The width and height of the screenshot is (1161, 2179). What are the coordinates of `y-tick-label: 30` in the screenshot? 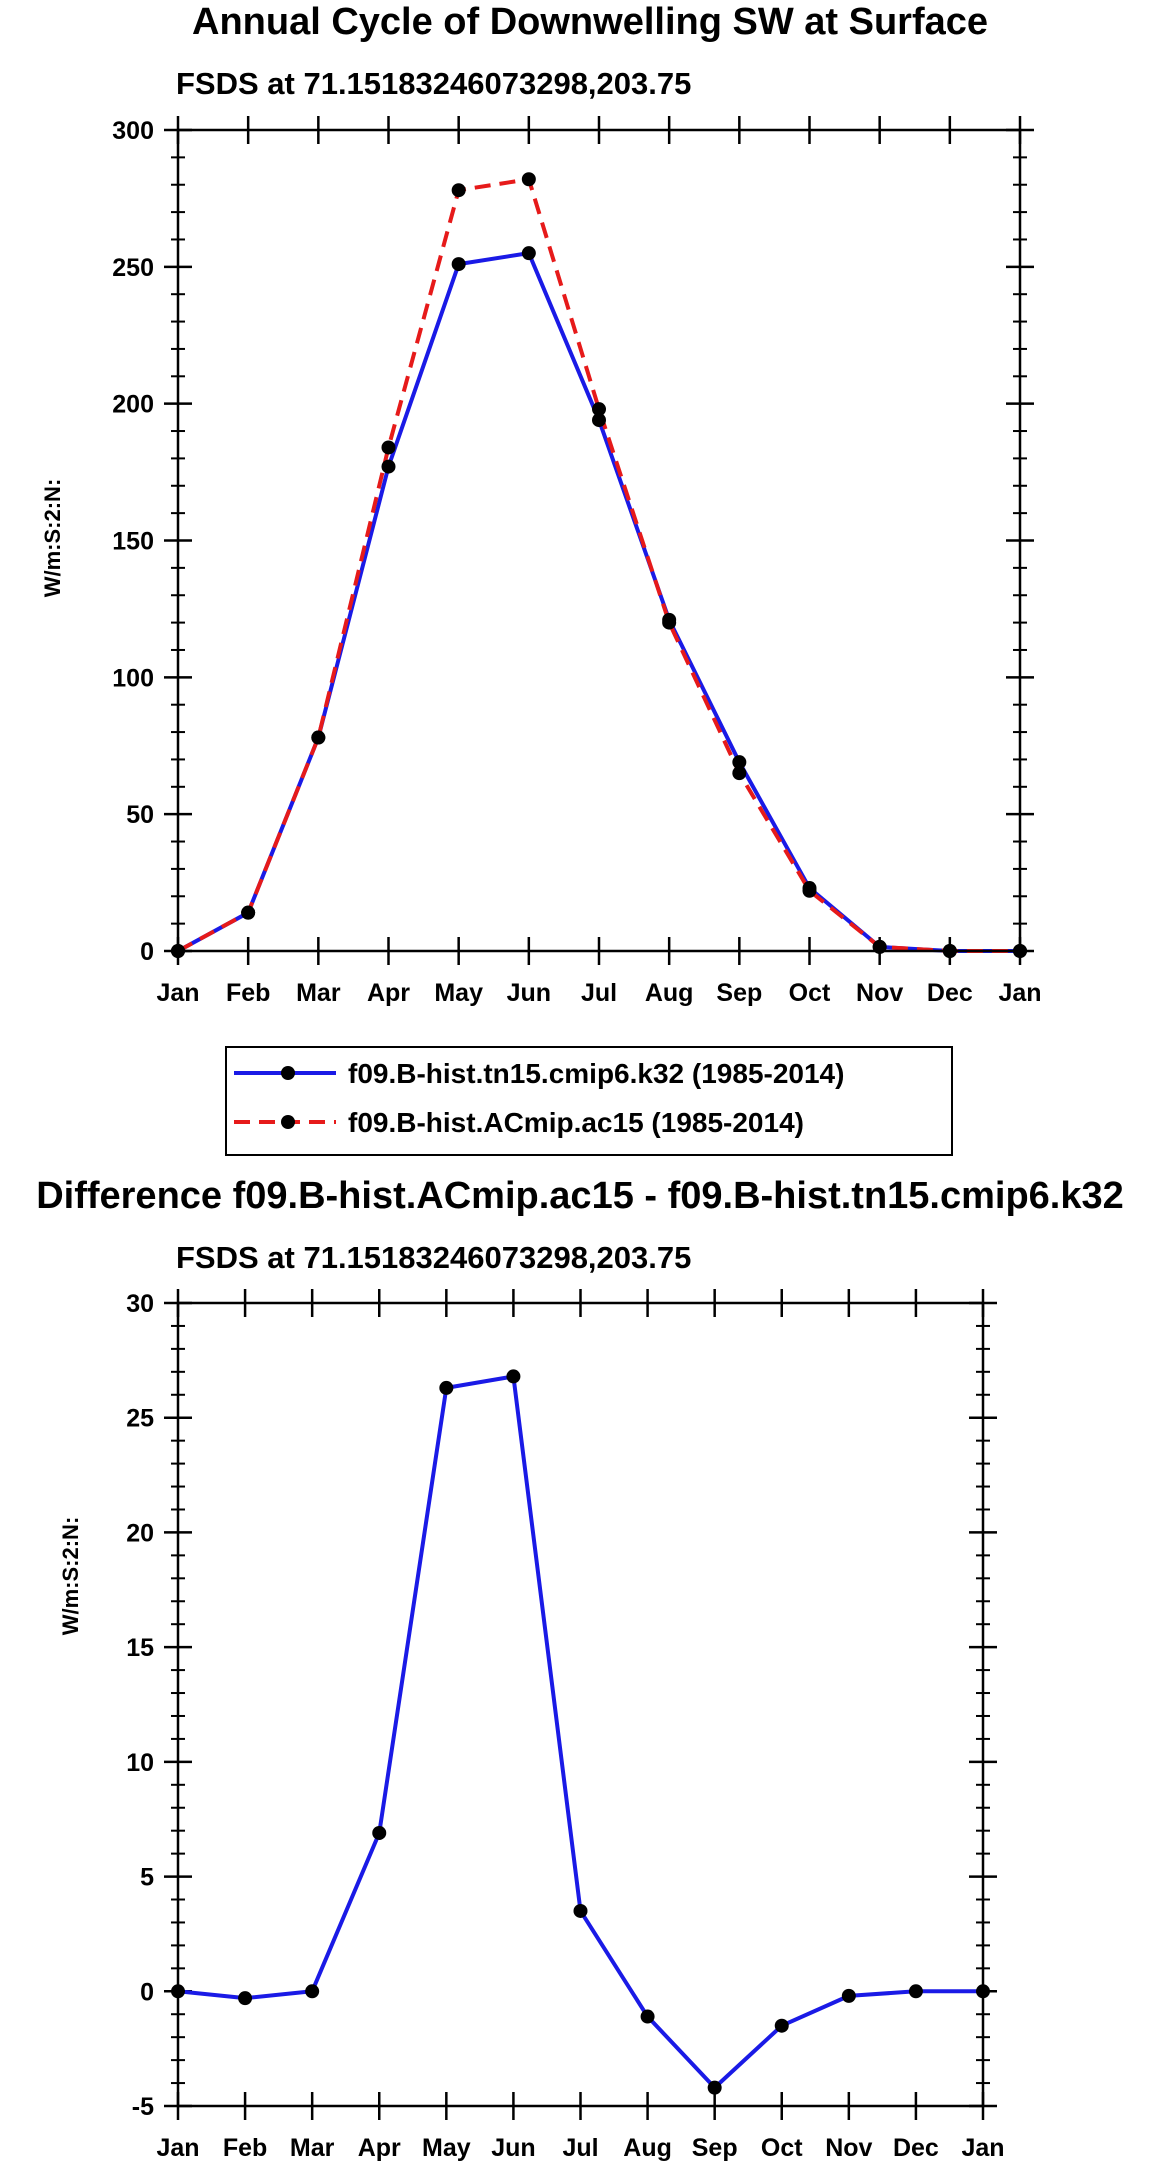 It's located at (140, 1304).